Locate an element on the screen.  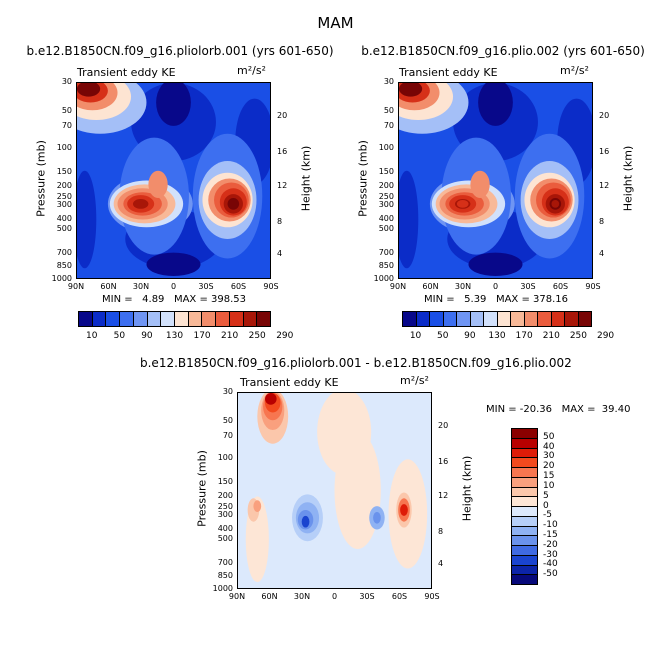
panel-2-plot-area is located at coordinates (495, 180).